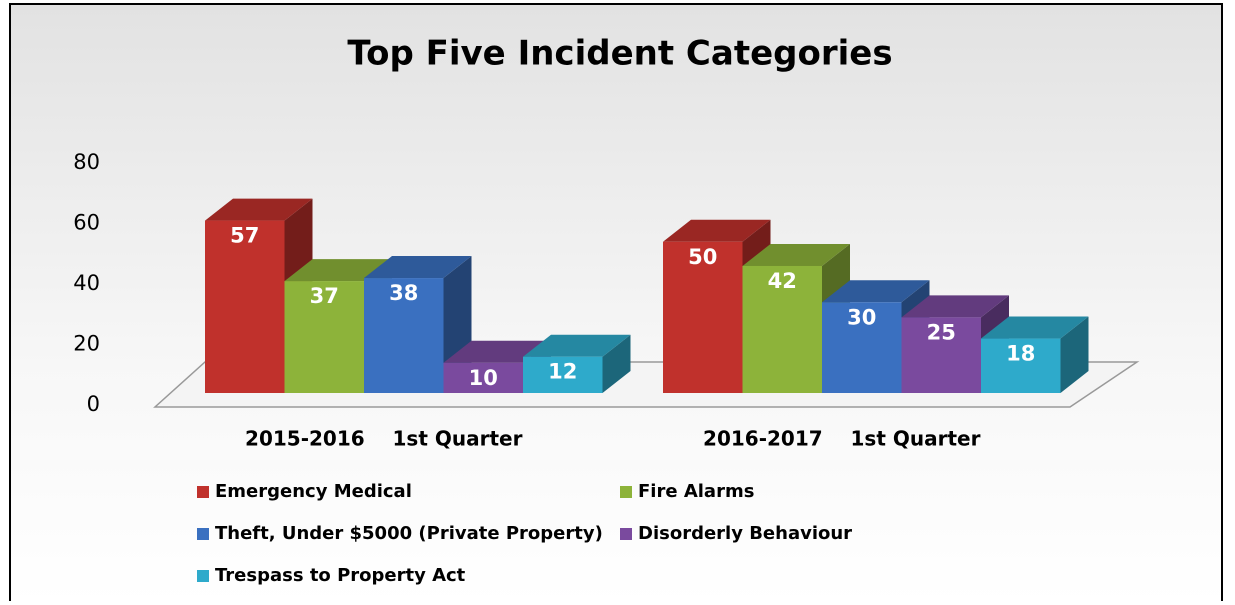 This screenshot has height=605, width=1235. I want to click on legend-label: Theft, Under $5000 (Private Property), so click(409, 533).